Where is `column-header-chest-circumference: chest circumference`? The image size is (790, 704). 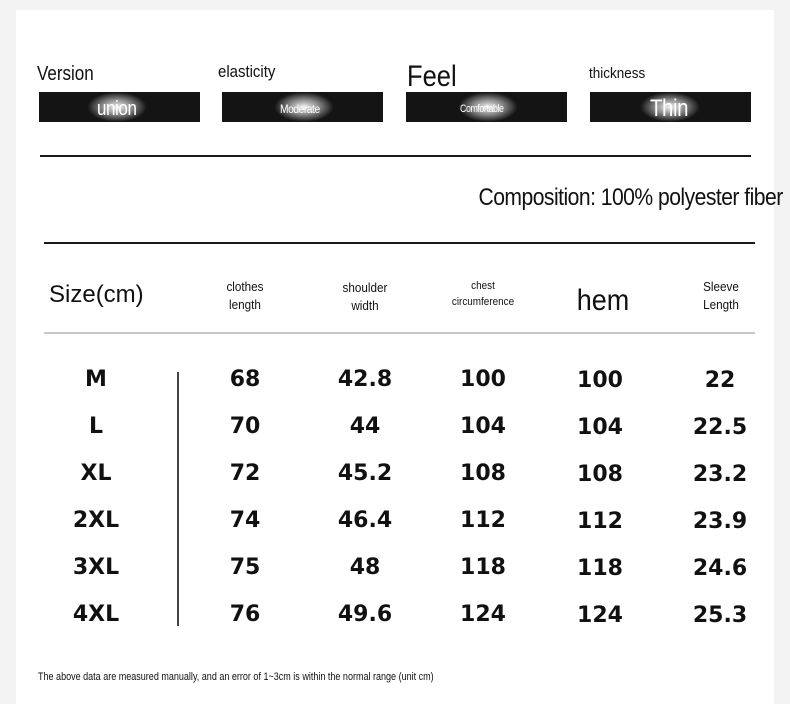
column-header-chest-circumference: chest circumference is located at coordinates (483, 294).